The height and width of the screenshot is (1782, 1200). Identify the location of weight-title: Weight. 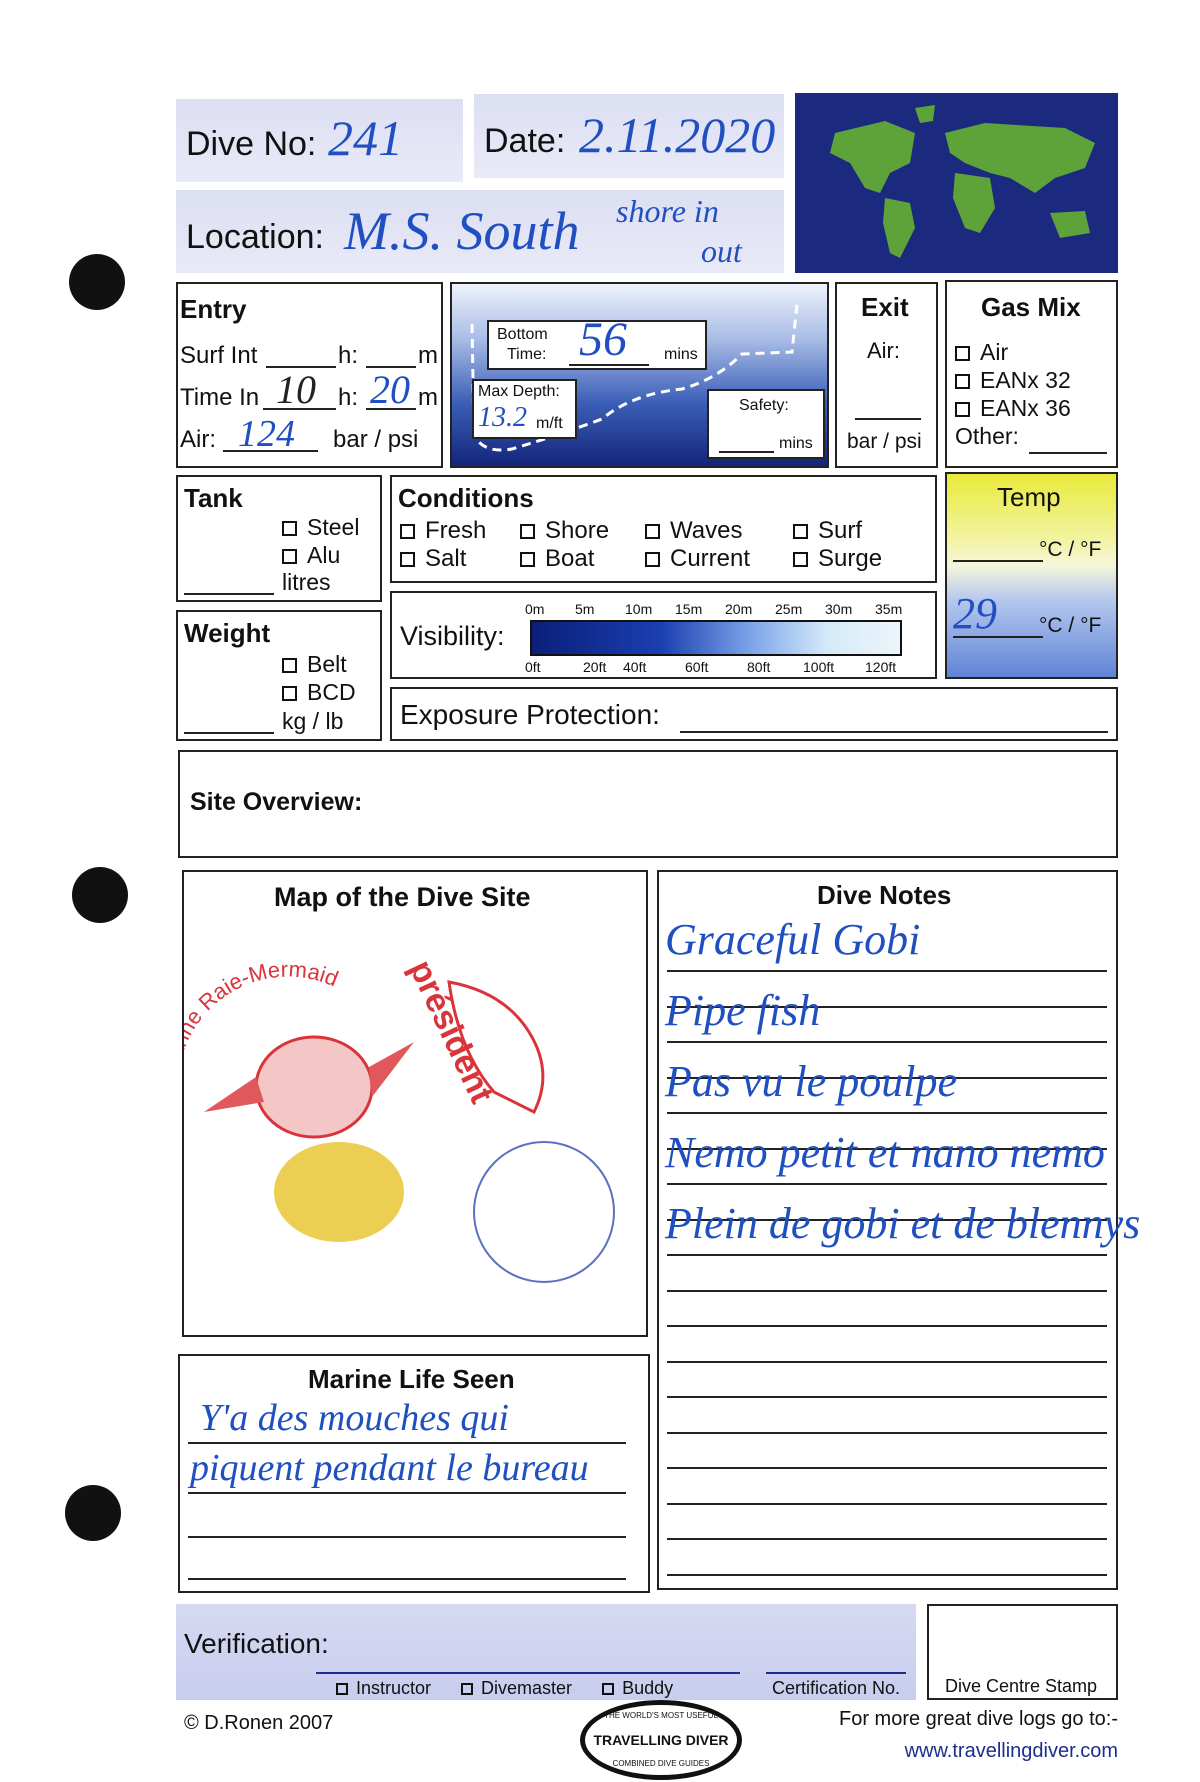
(227, 633).